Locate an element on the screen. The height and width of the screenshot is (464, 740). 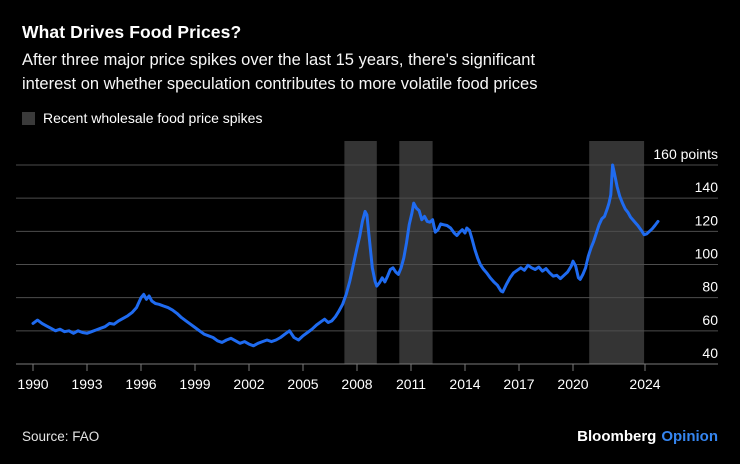
x-axis-label: 1990 is located at coordinates (32, 384).